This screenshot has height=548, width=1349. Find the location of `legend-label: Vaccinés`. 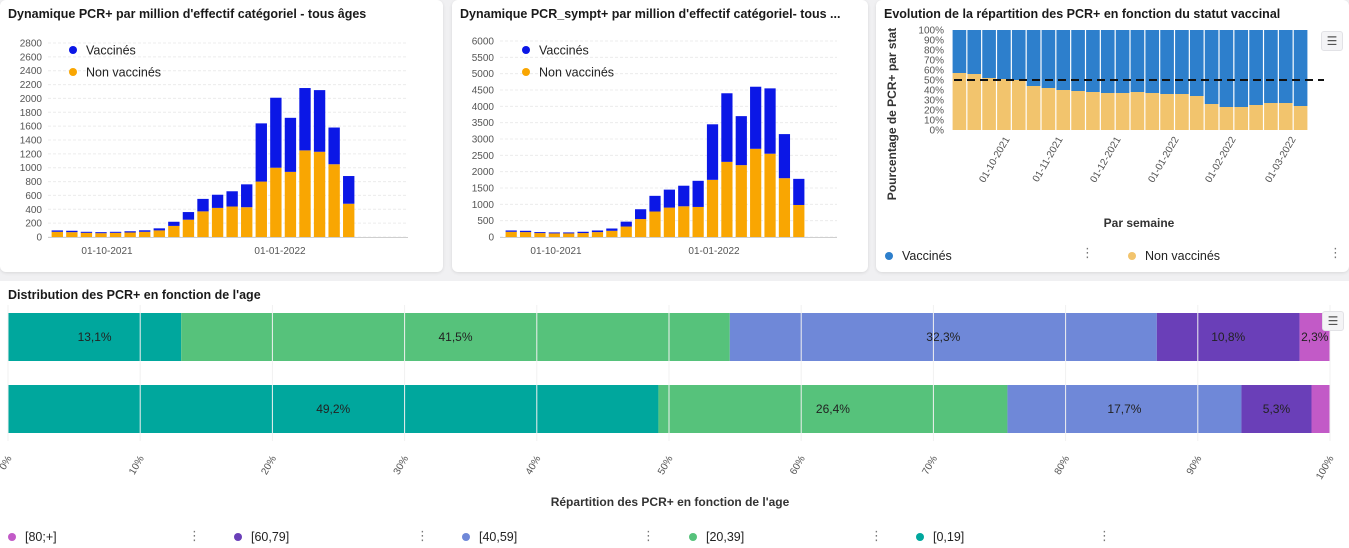

legend-label: Vaccinés is located at coordinates (927, 256).